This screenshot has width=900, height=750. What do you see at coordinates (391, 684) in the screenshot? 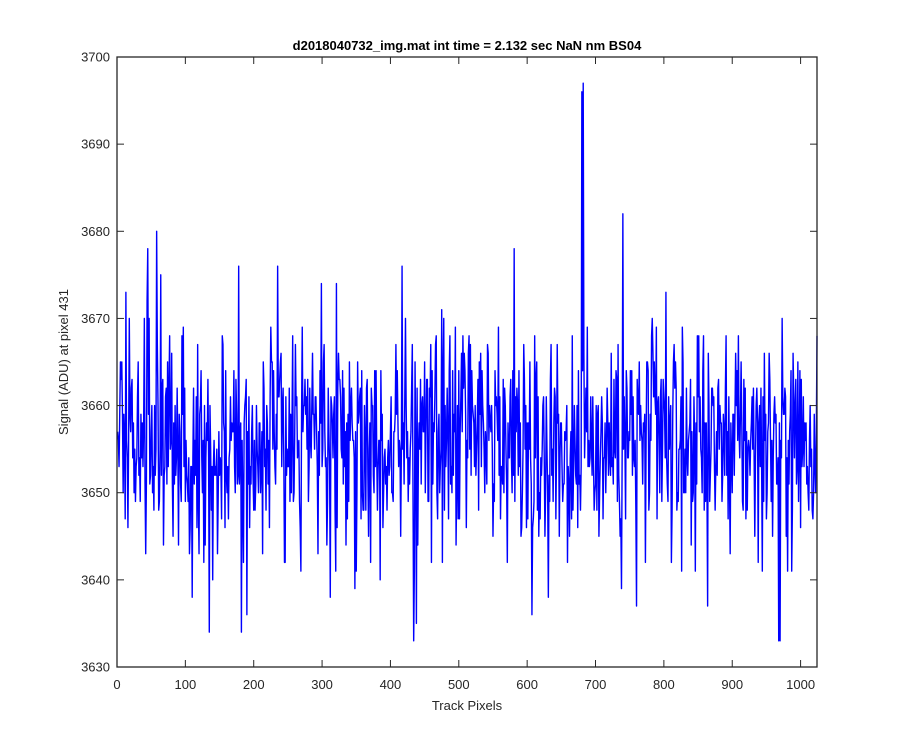
I see `x-tick-label: 400` at bounding box center [391, 684].